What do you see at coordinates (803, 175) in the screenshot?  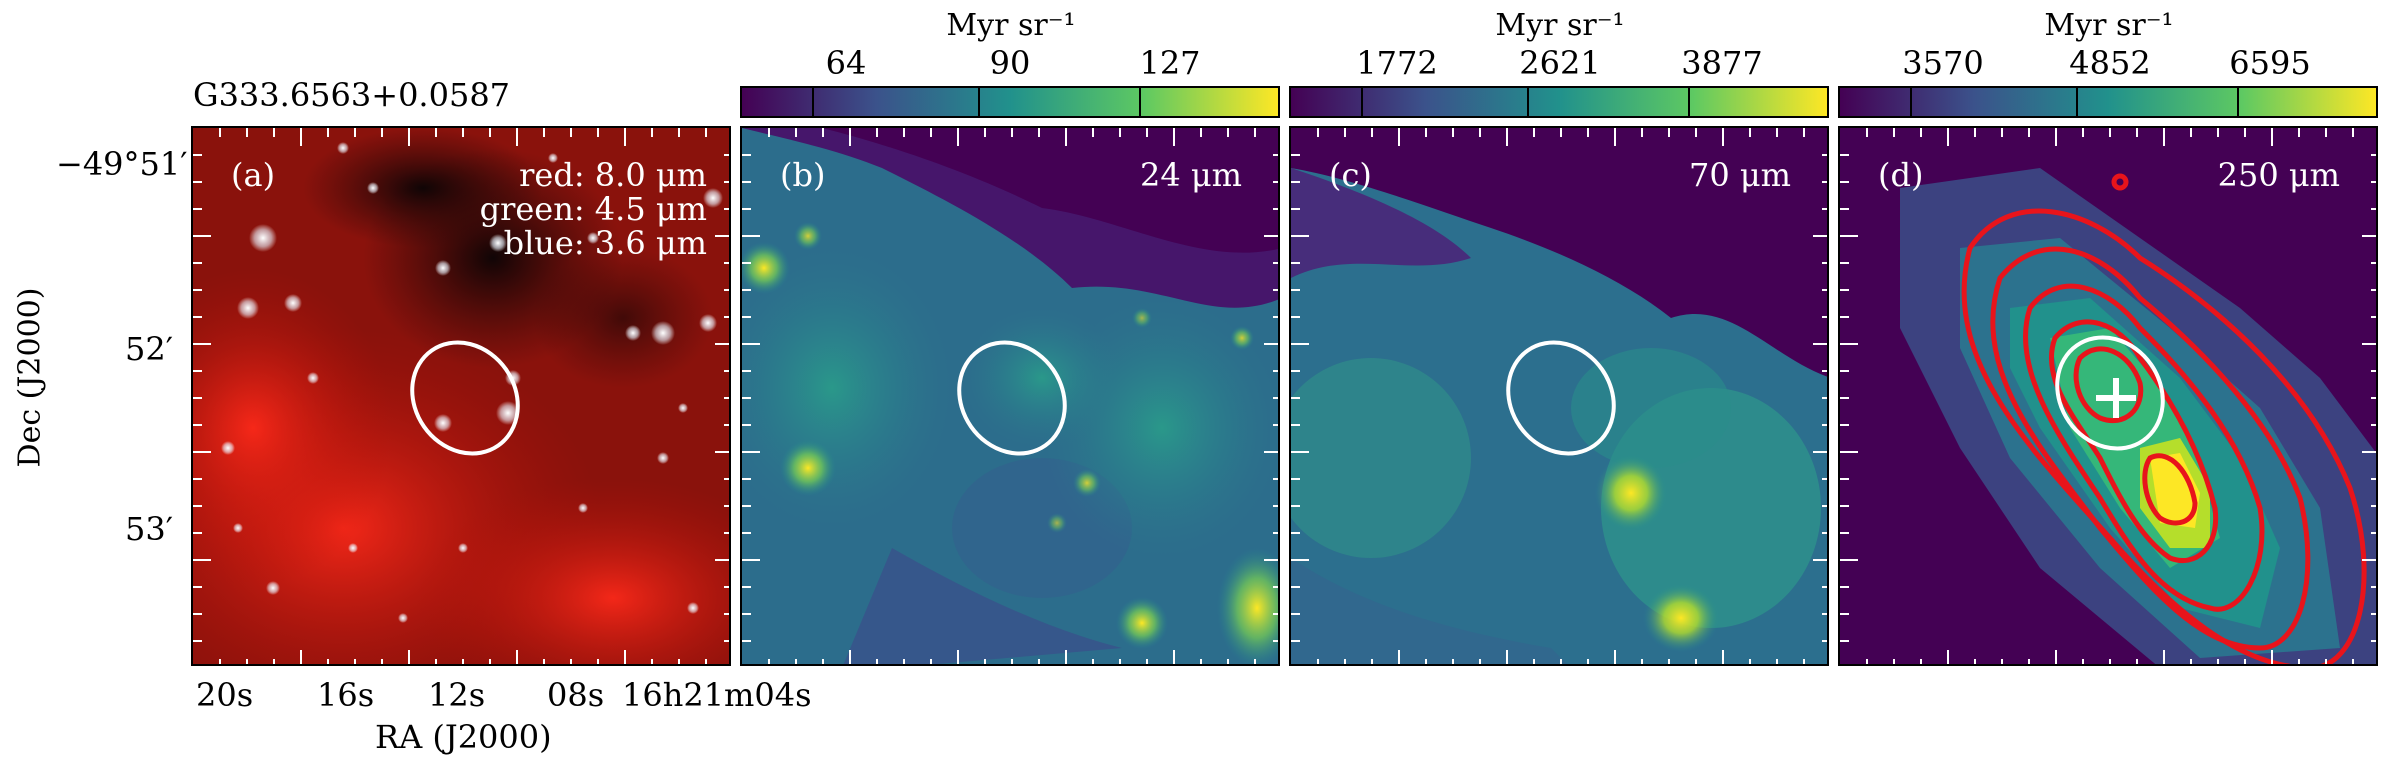 I see `panel-b-tag: (b)` at bounding box center [803, 175].